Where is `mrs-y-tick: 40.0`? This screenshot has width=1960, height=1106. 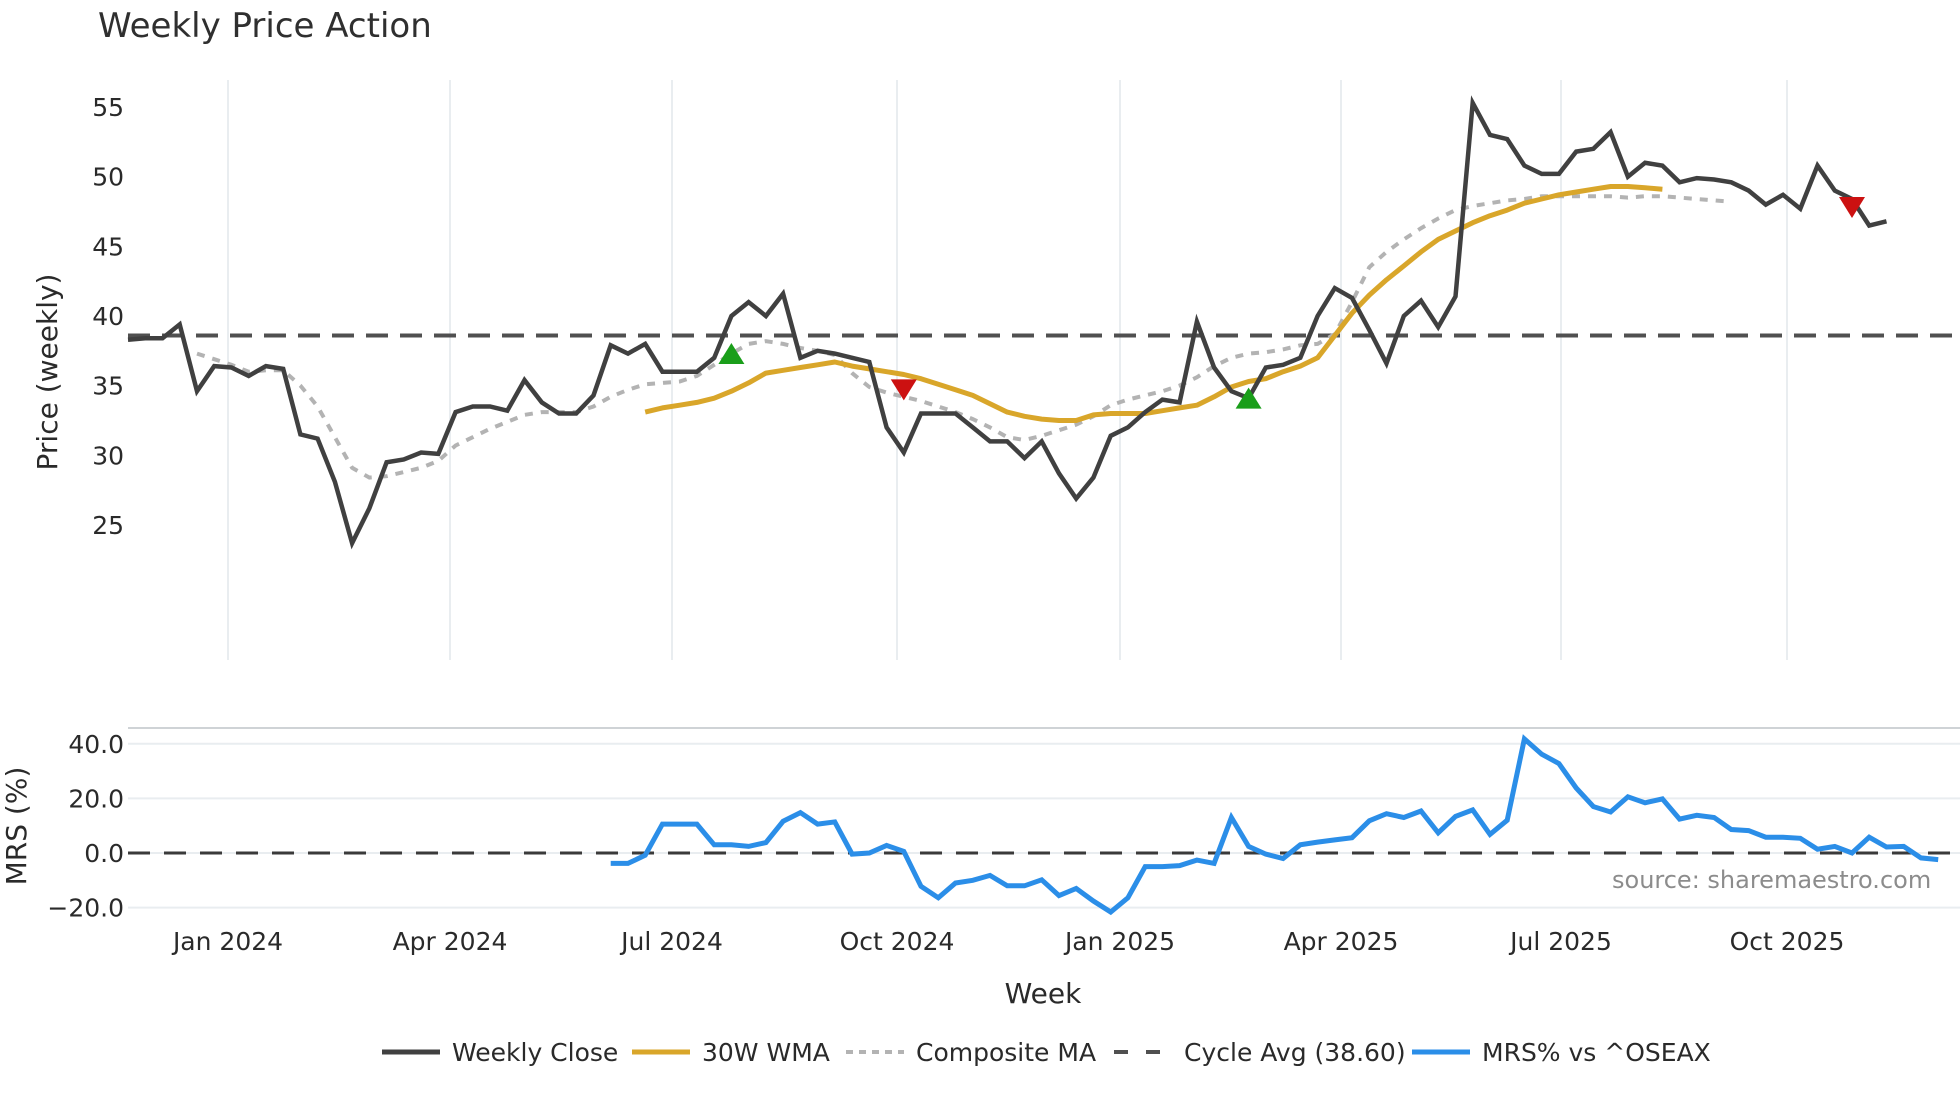 mrs-y-tick: 40.0 is located at coordinates (96, 744).